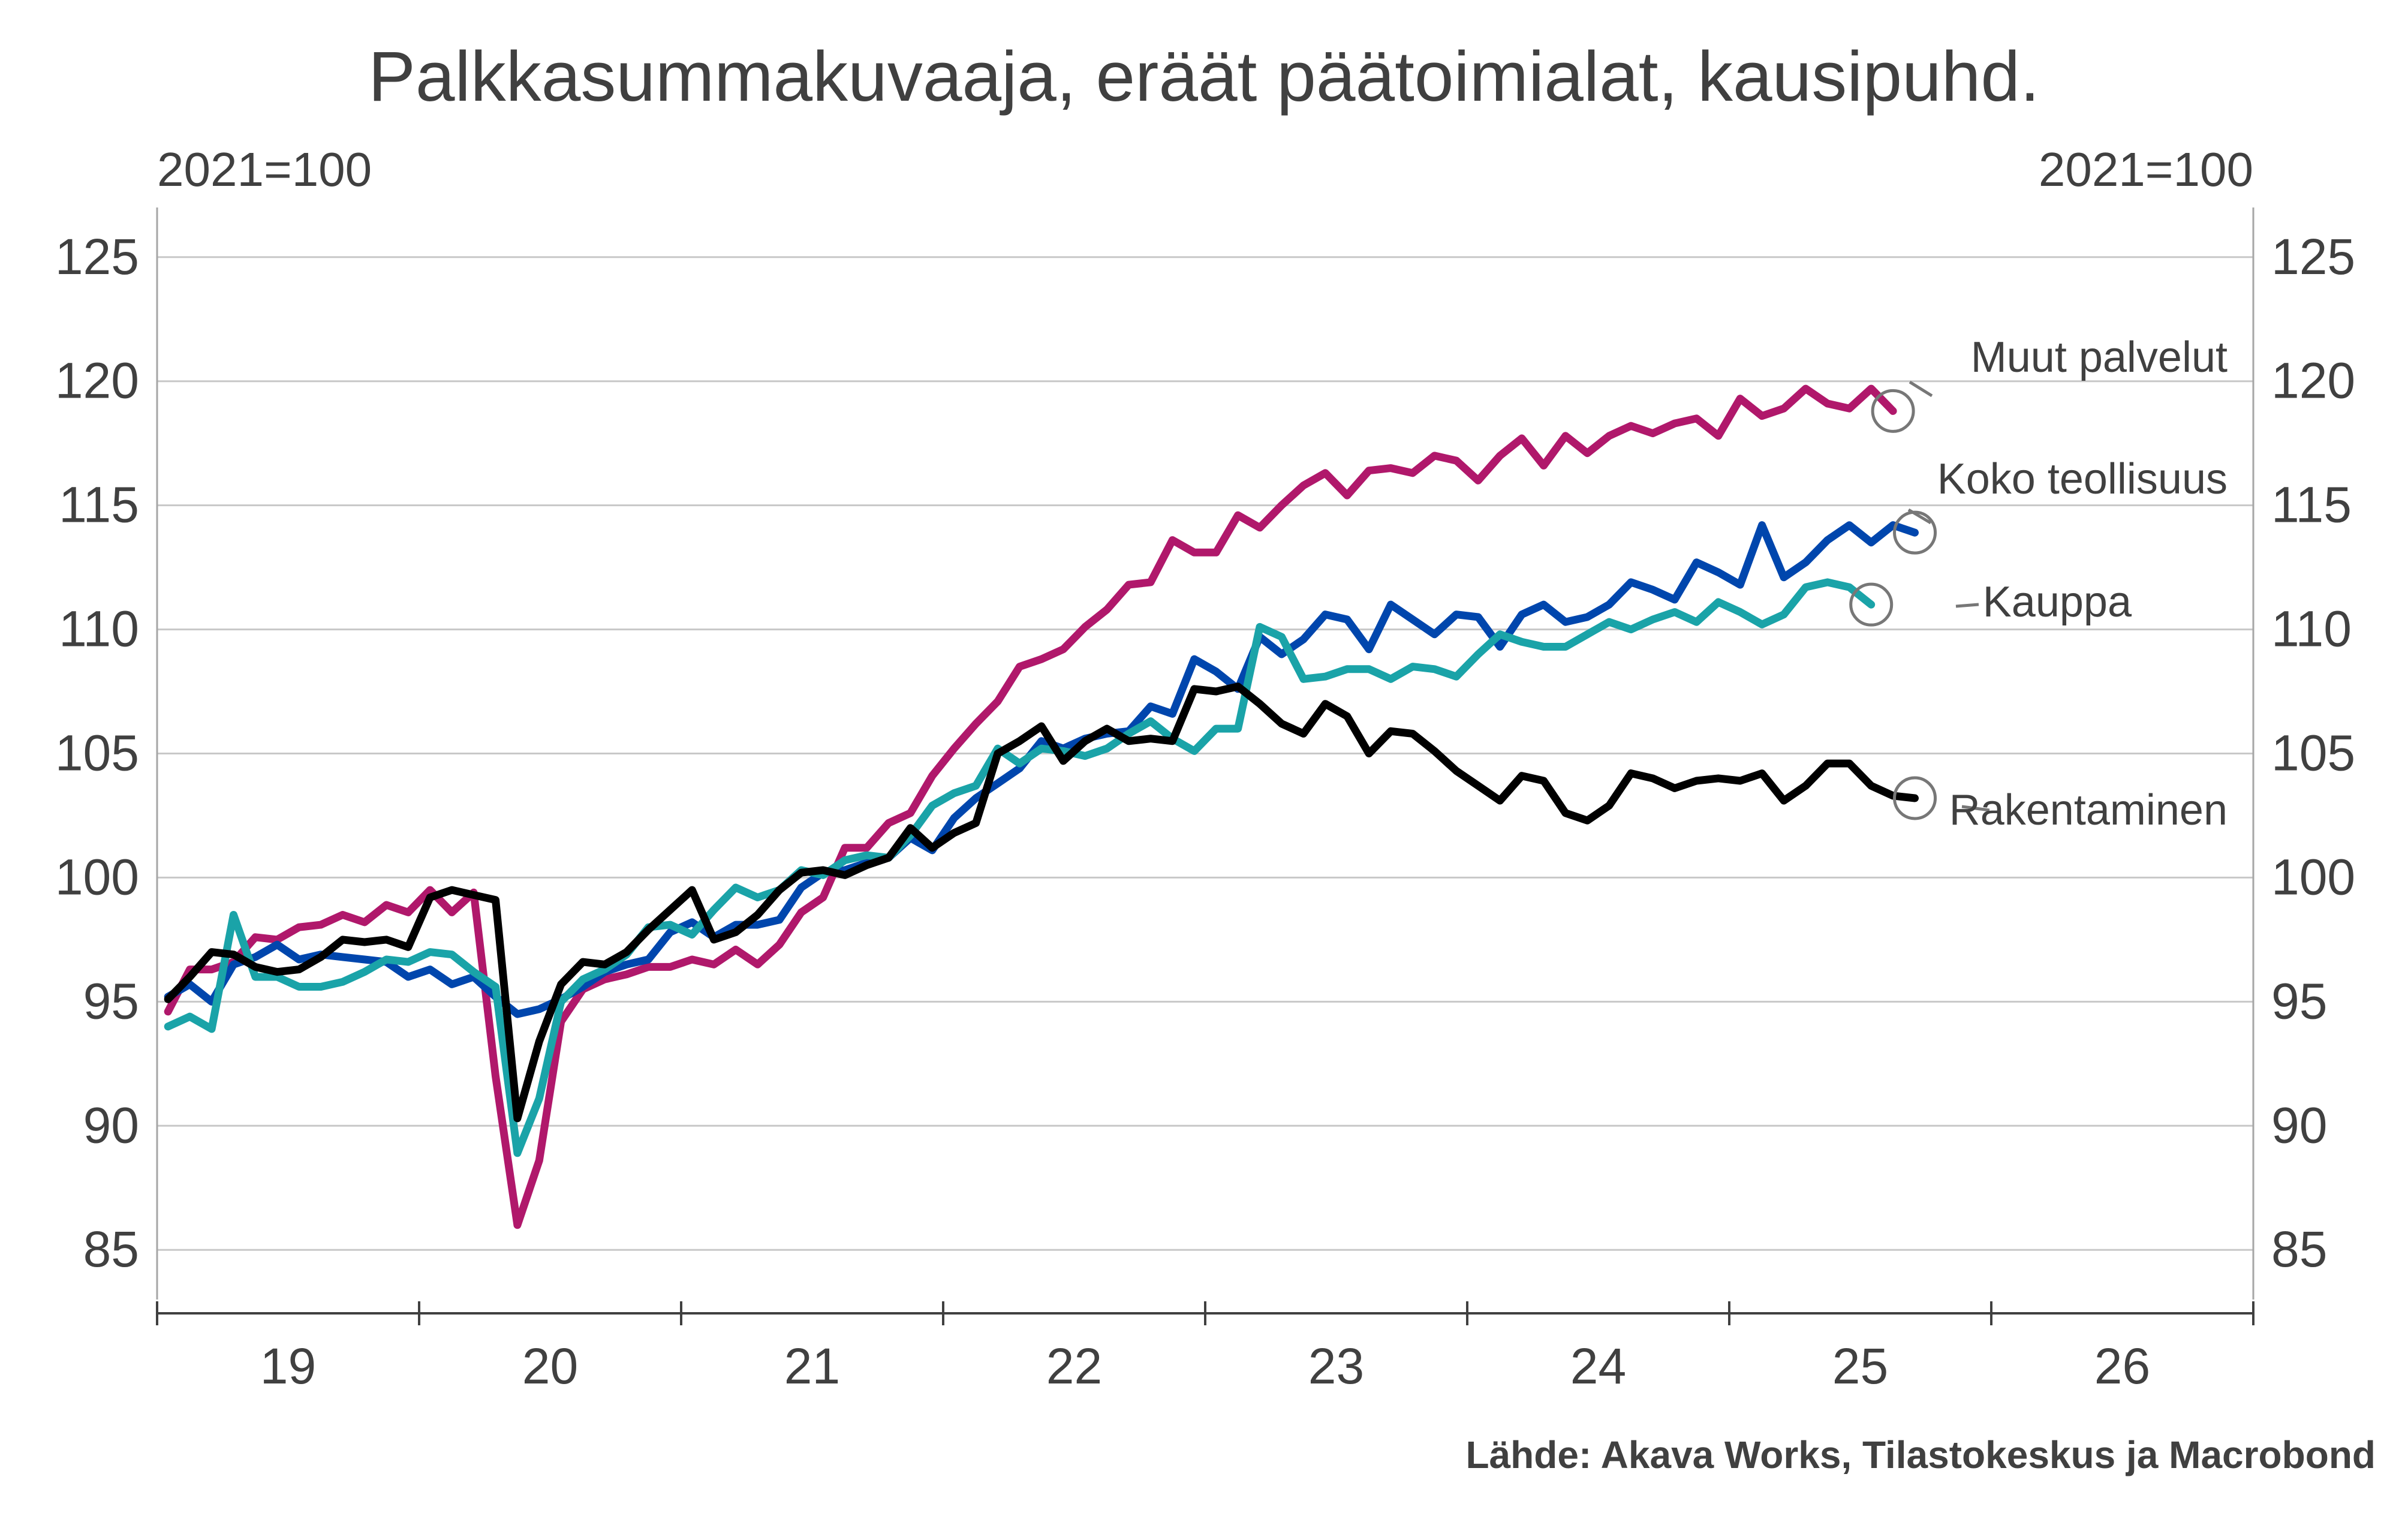  Describe the element at coordinates (1205, 1347) in the screenshot. I see `x-axis: 19 20 21 22 23 24 25 26` at that location.